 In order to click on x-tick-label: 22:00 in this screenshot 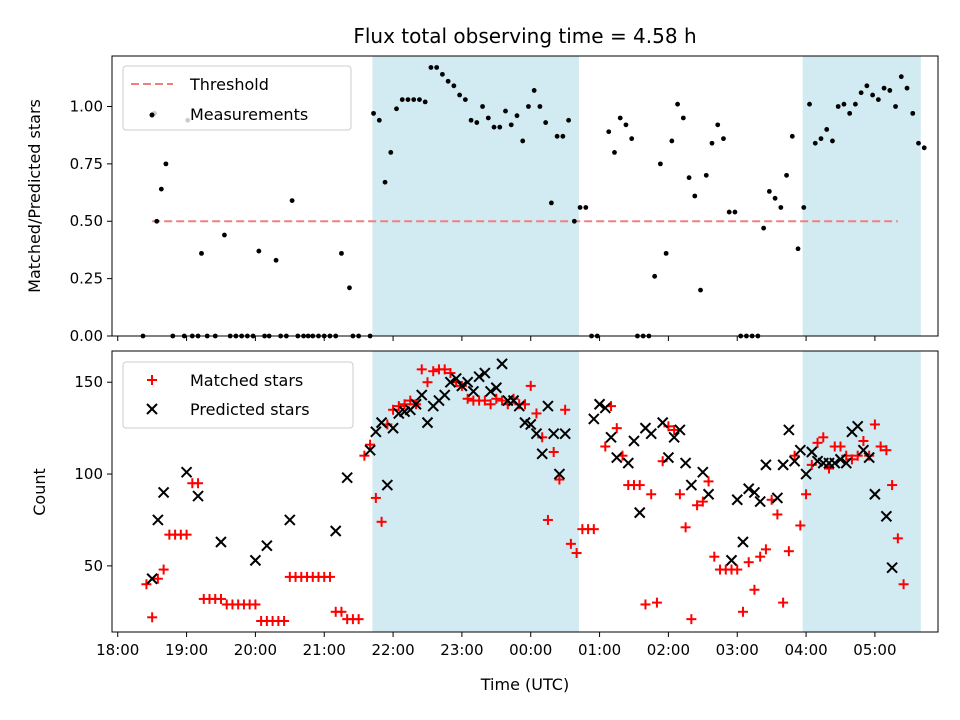, I will do `click(392, 650)`.